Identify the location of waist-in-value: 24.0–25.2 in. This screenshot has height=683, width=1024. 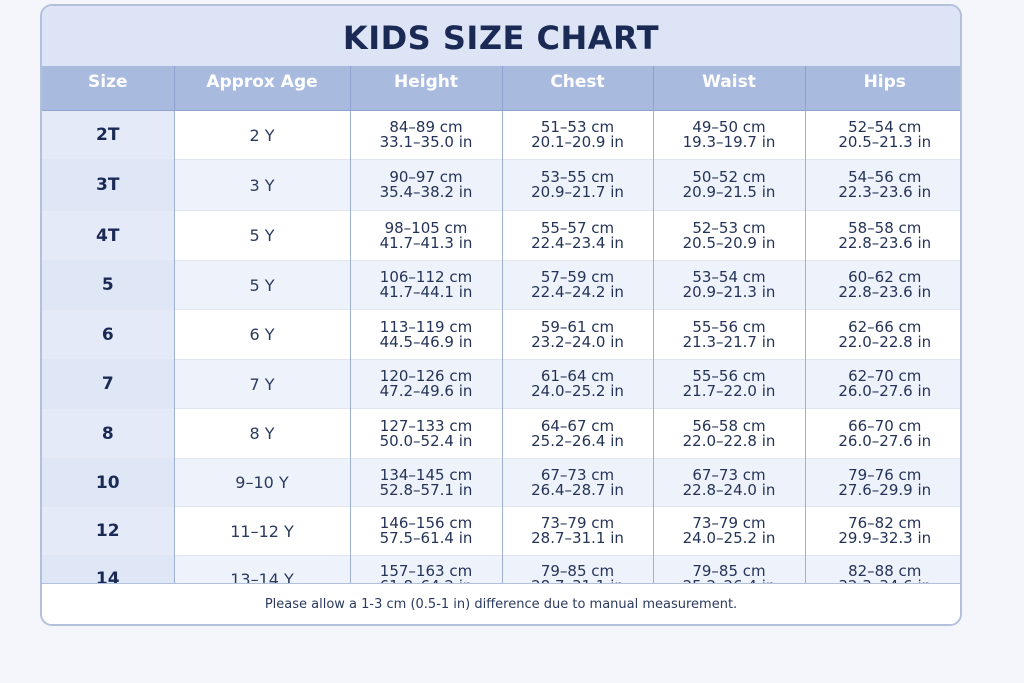
(729, 538).